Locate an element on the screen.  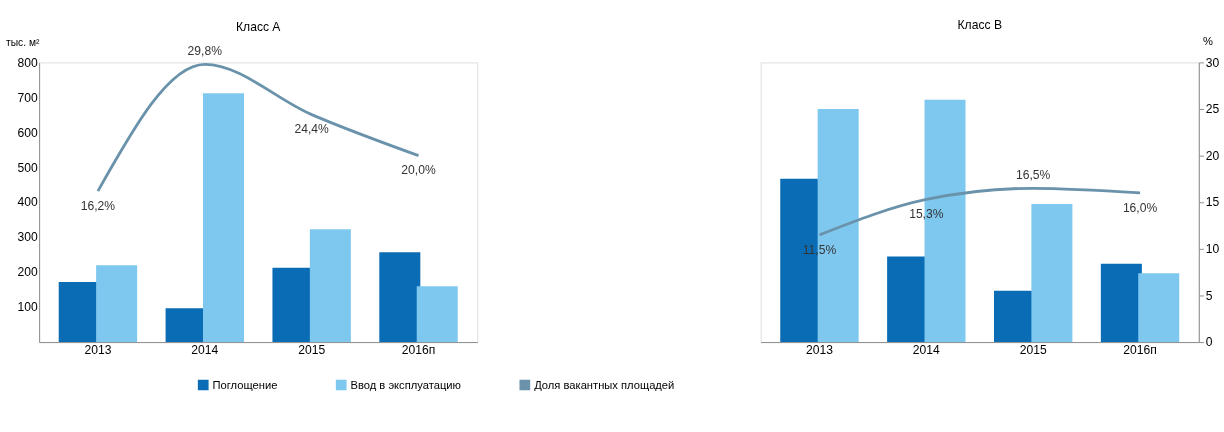
legend-label: Доля вакантных площадей is located at coordinates (604, 384).